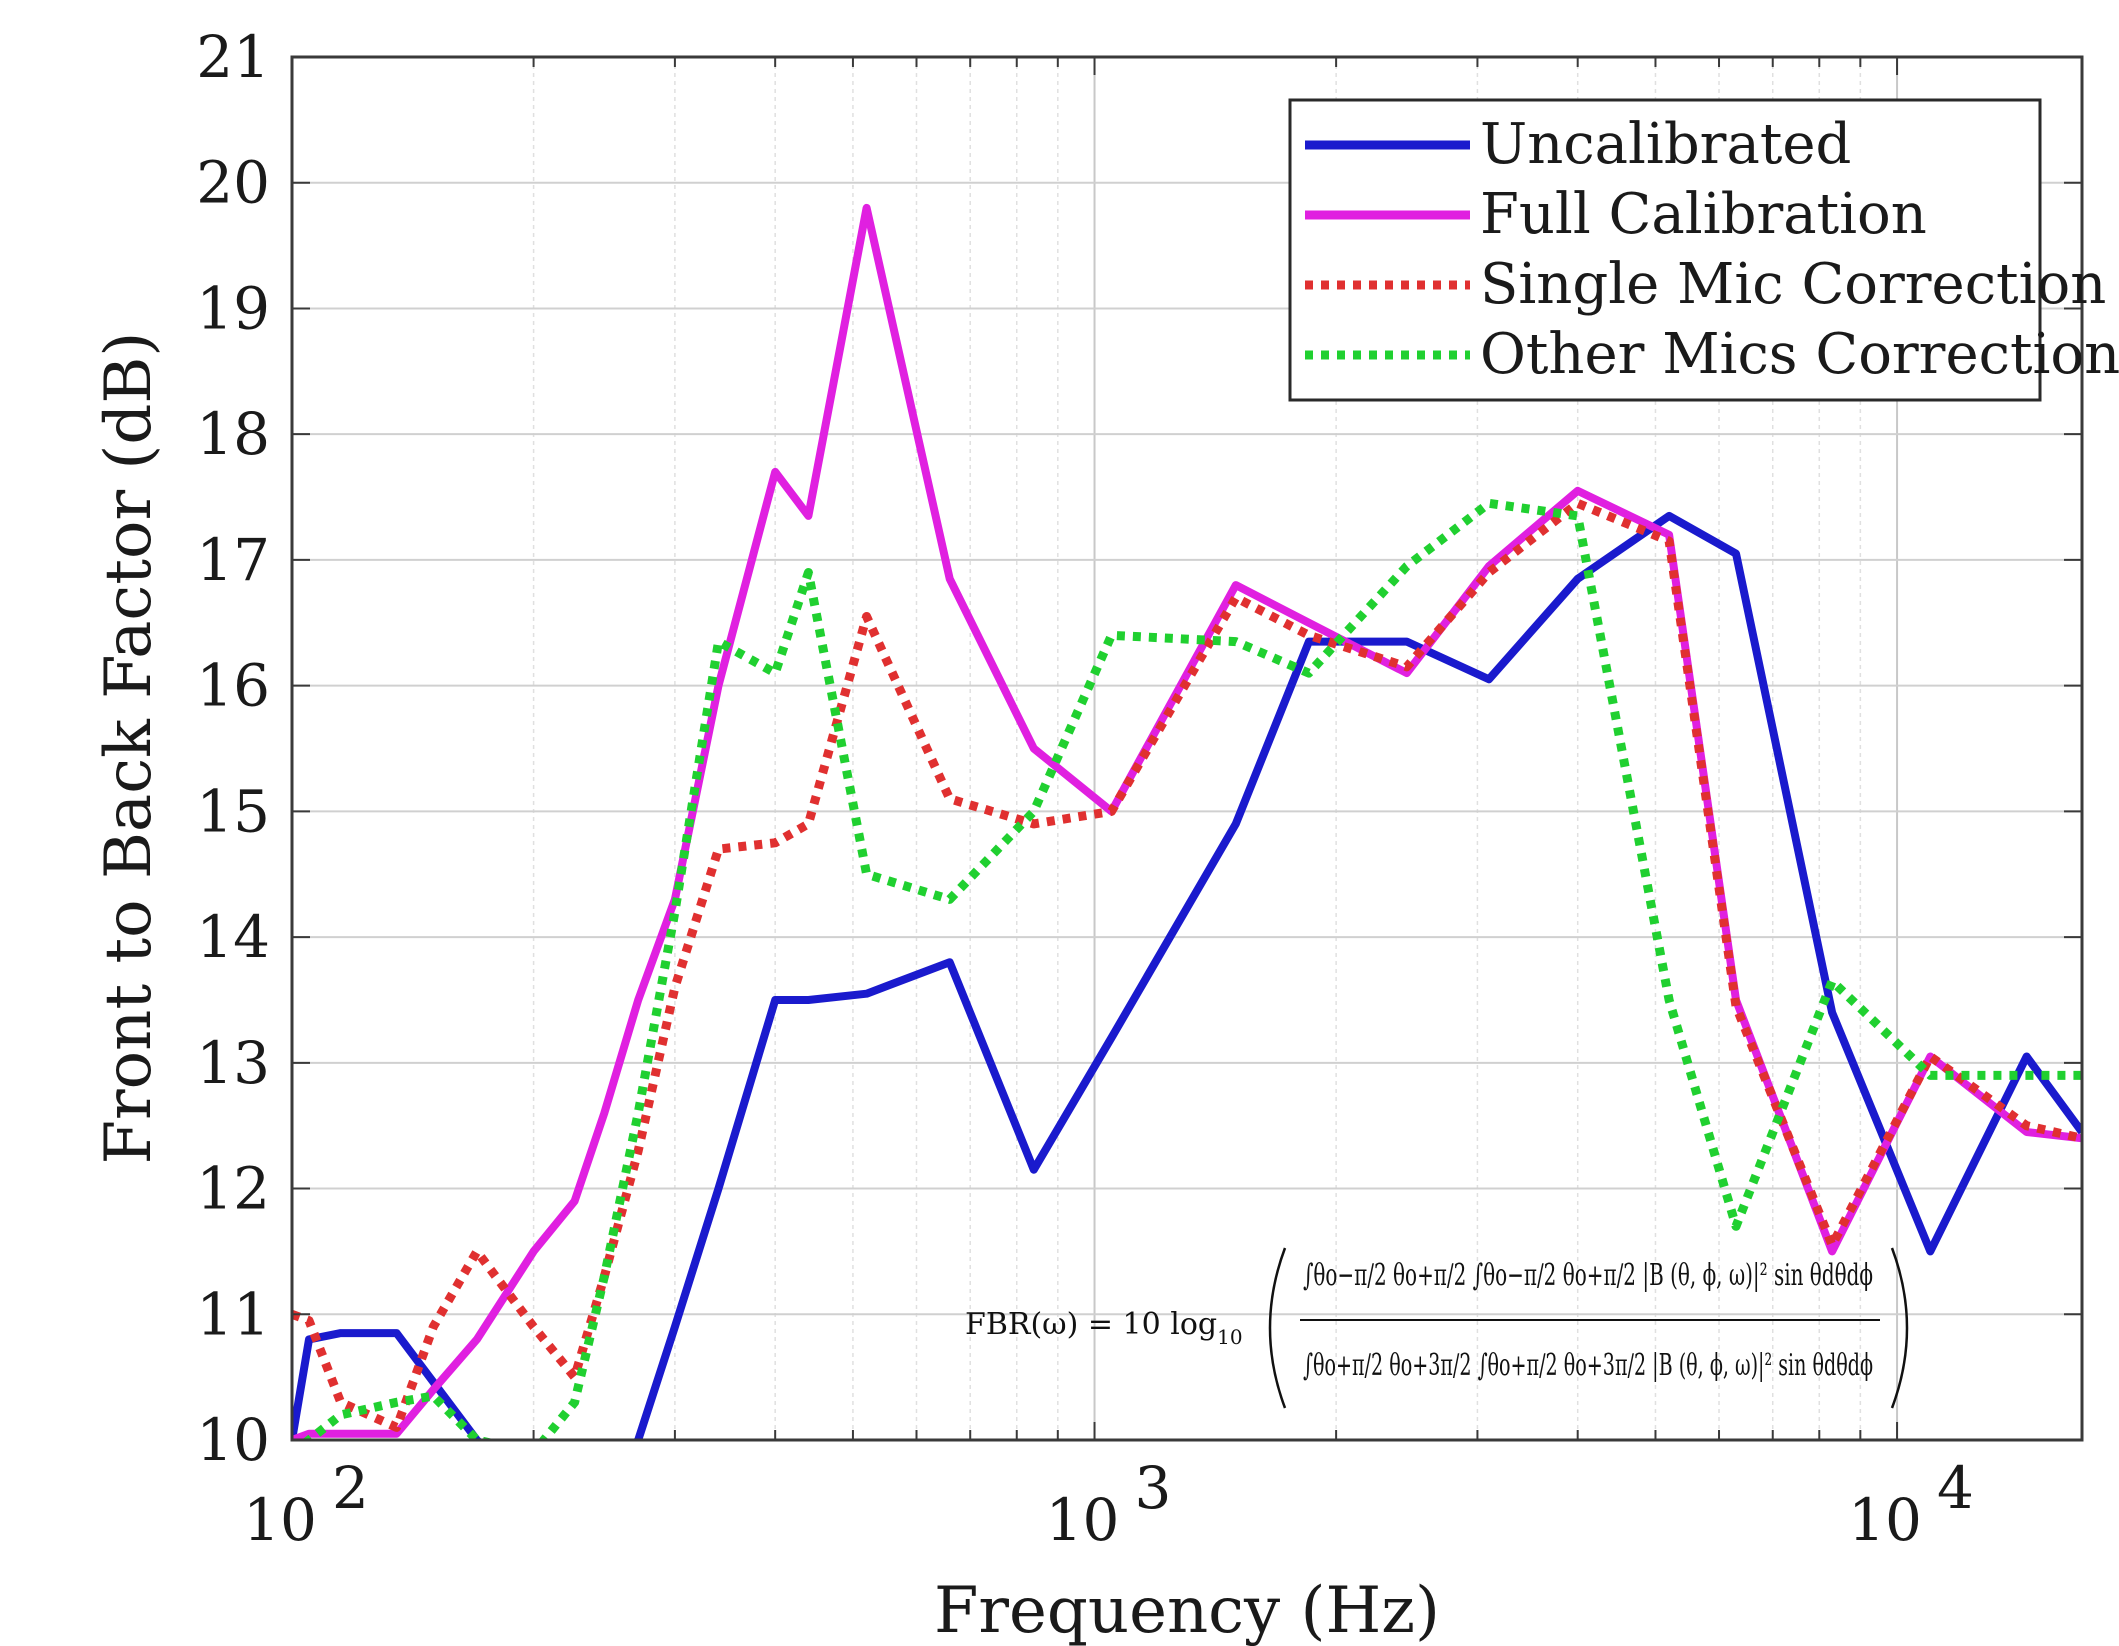 The image size is (2119, 1646). Describe the element at coordinates (233, 811) in the screenshot. I see `y-tick-label: 15` at that location.